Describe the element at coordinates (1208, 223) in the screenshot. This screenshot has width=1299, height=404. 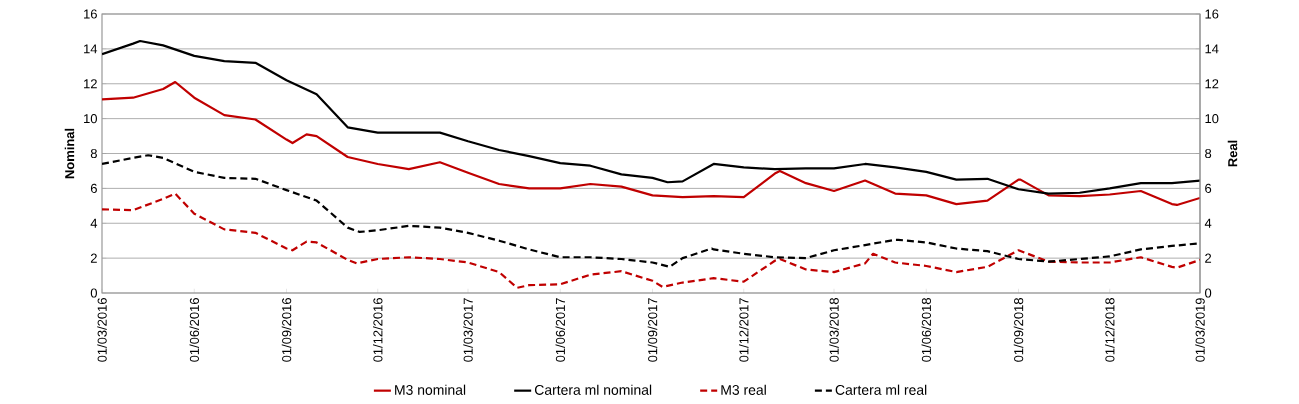
I see `y2-tick-label: 4` at that location.